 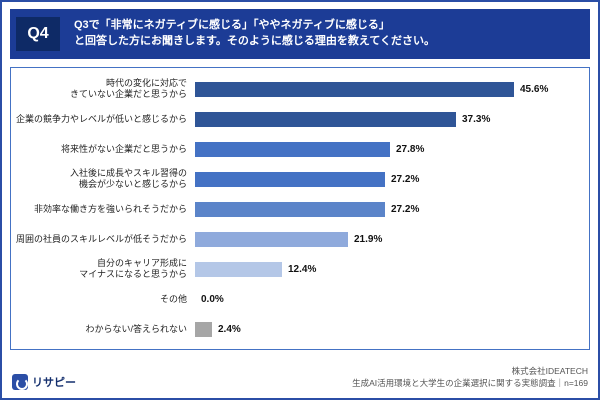 I want to click on bar-row: 将来性がない企業だと思うから 27.8%, so click(x=299, y=149).